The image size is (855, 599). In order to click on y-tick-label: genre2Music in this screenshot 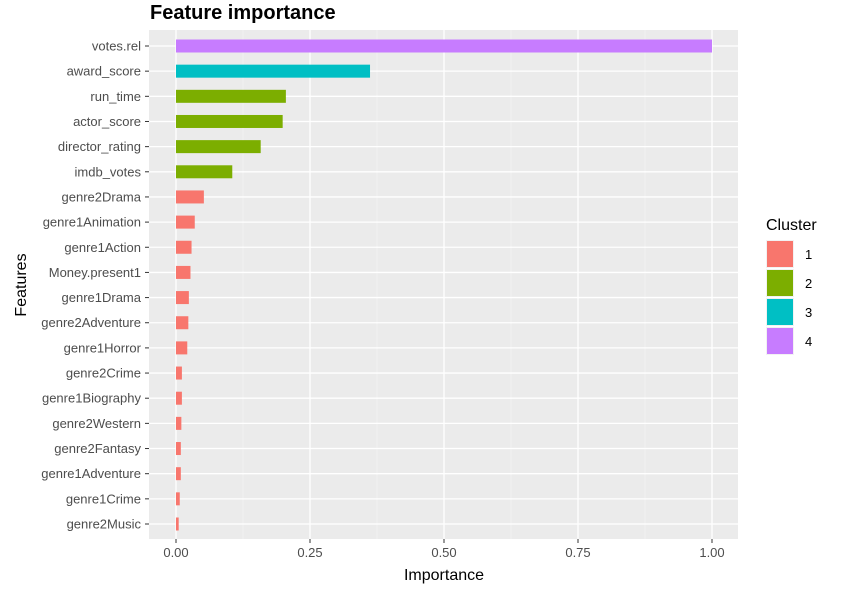, I will do `click(104, 524)`.